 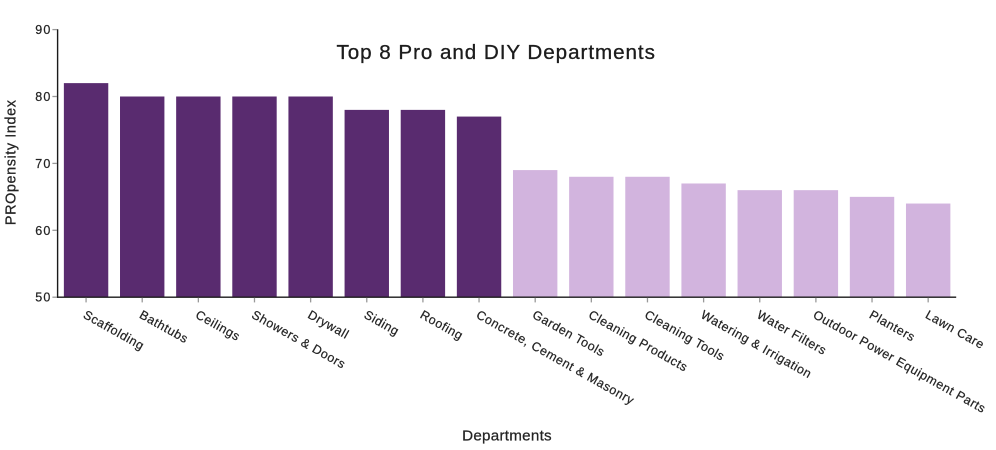 I want to click on svg-text: 80, so click(x=43, y=97).